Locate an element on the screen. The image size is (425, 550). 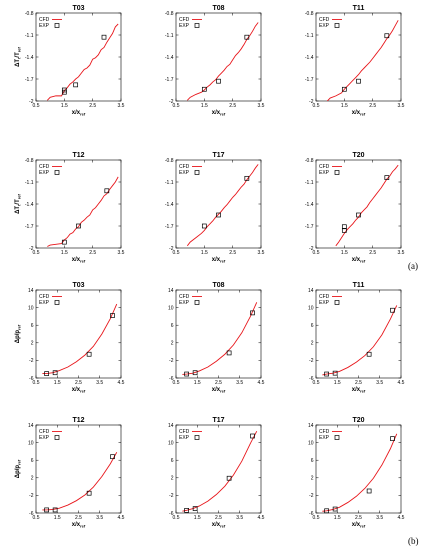
y-axis-label: ΔTt/Tref is located at coordinates (18, 203).